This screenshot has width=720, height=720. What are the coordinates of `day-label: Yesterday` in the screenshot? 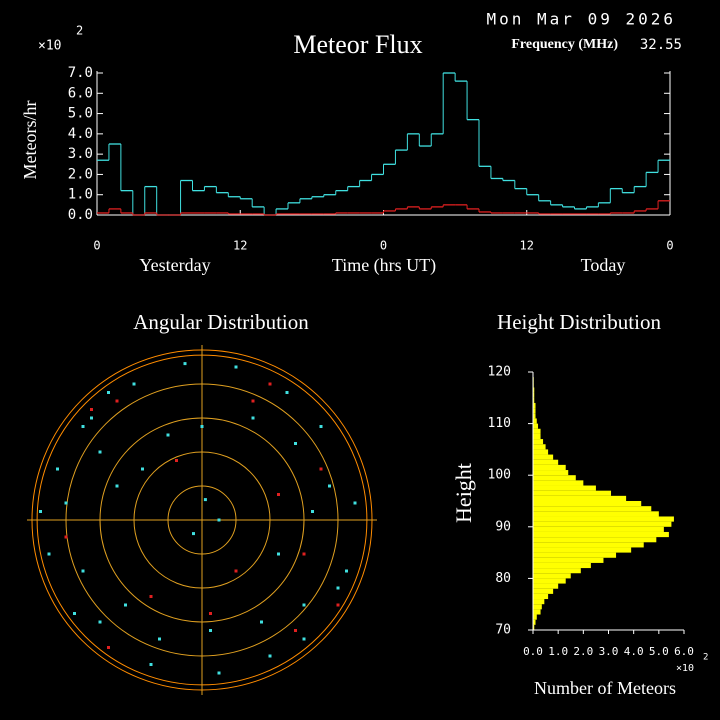 It's located at (174, 265).